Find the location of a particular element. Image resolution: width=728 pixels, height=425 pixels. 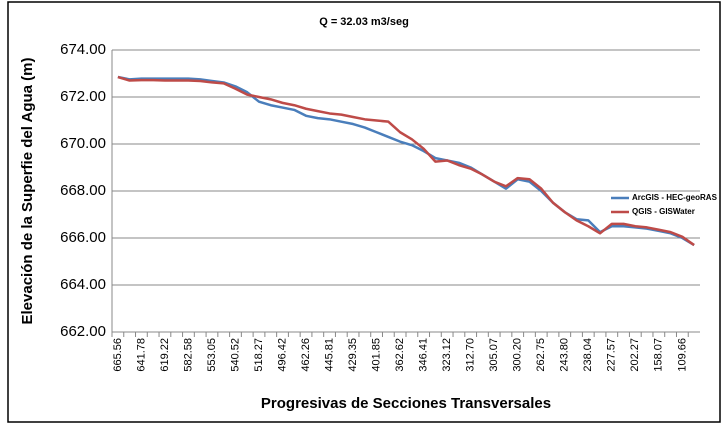

x-tick-label: 262.75 is located at coordinates (541, 355).